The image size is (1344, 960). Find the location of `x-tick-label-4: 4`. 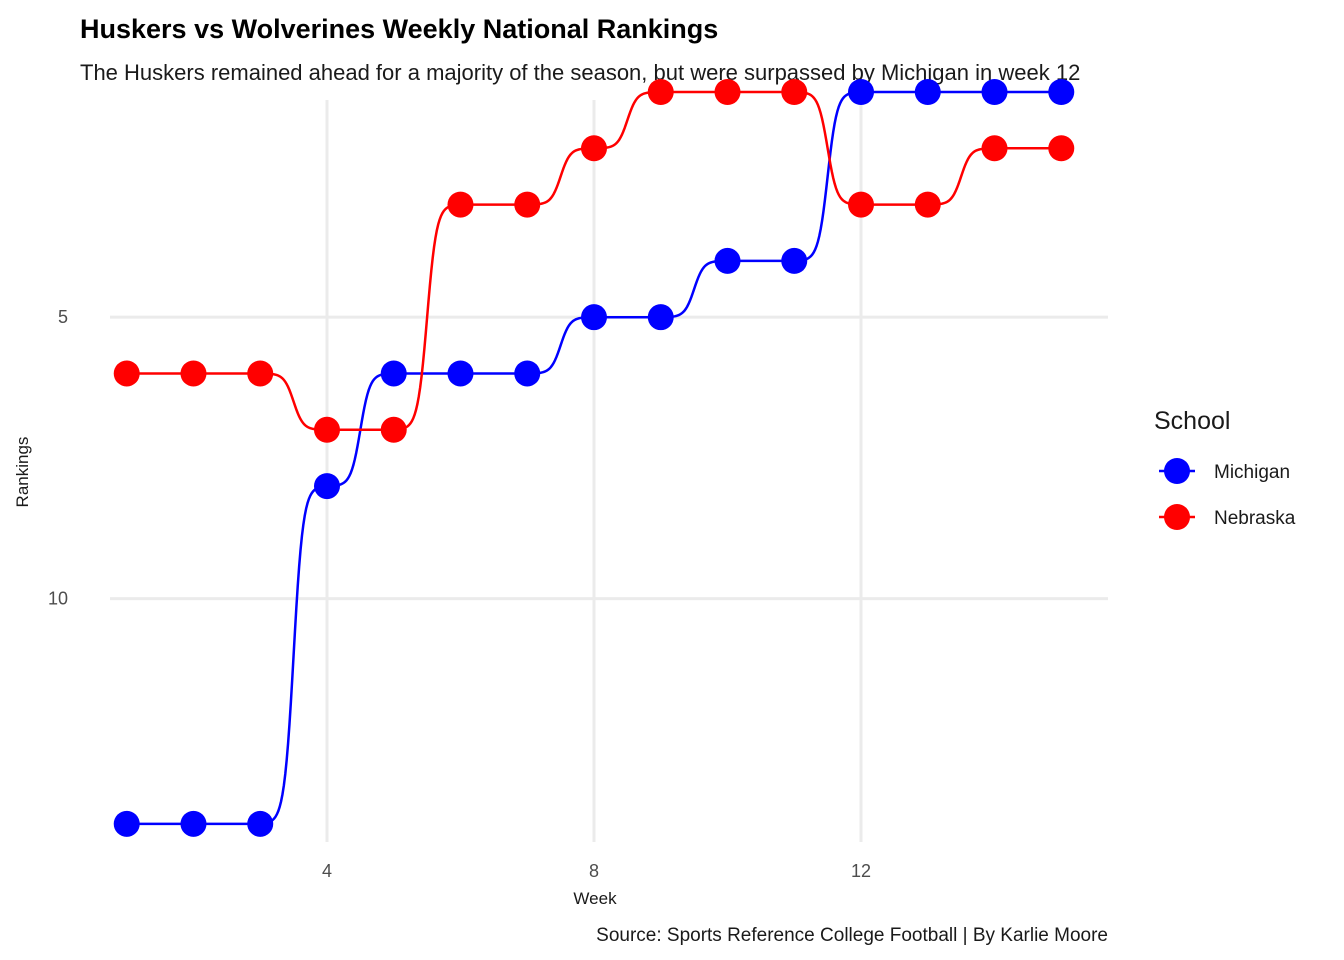

x-tick-label-4: 4 is located at coordinates (327, 871).